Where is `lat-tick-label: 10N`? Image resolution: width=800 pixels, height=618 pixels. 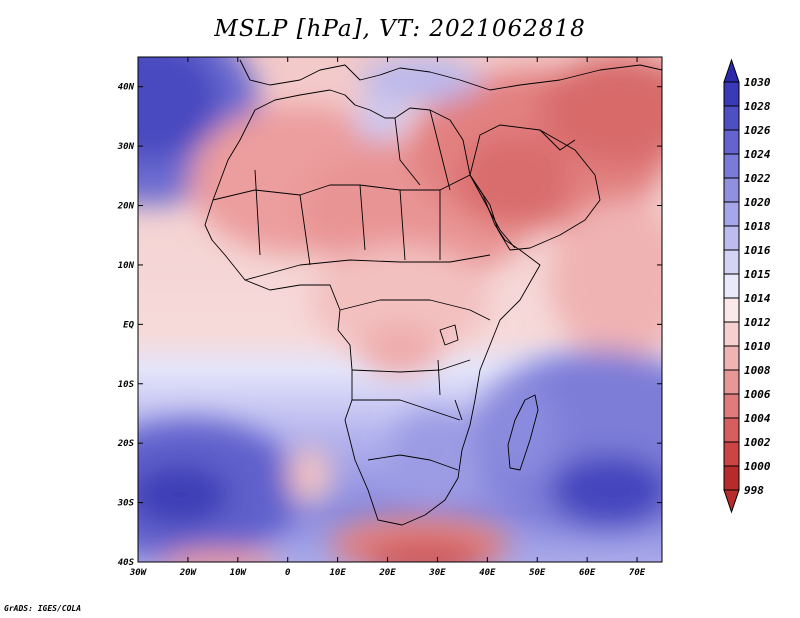
lat-tick-label: 10N is located at coordinates (126, 266).